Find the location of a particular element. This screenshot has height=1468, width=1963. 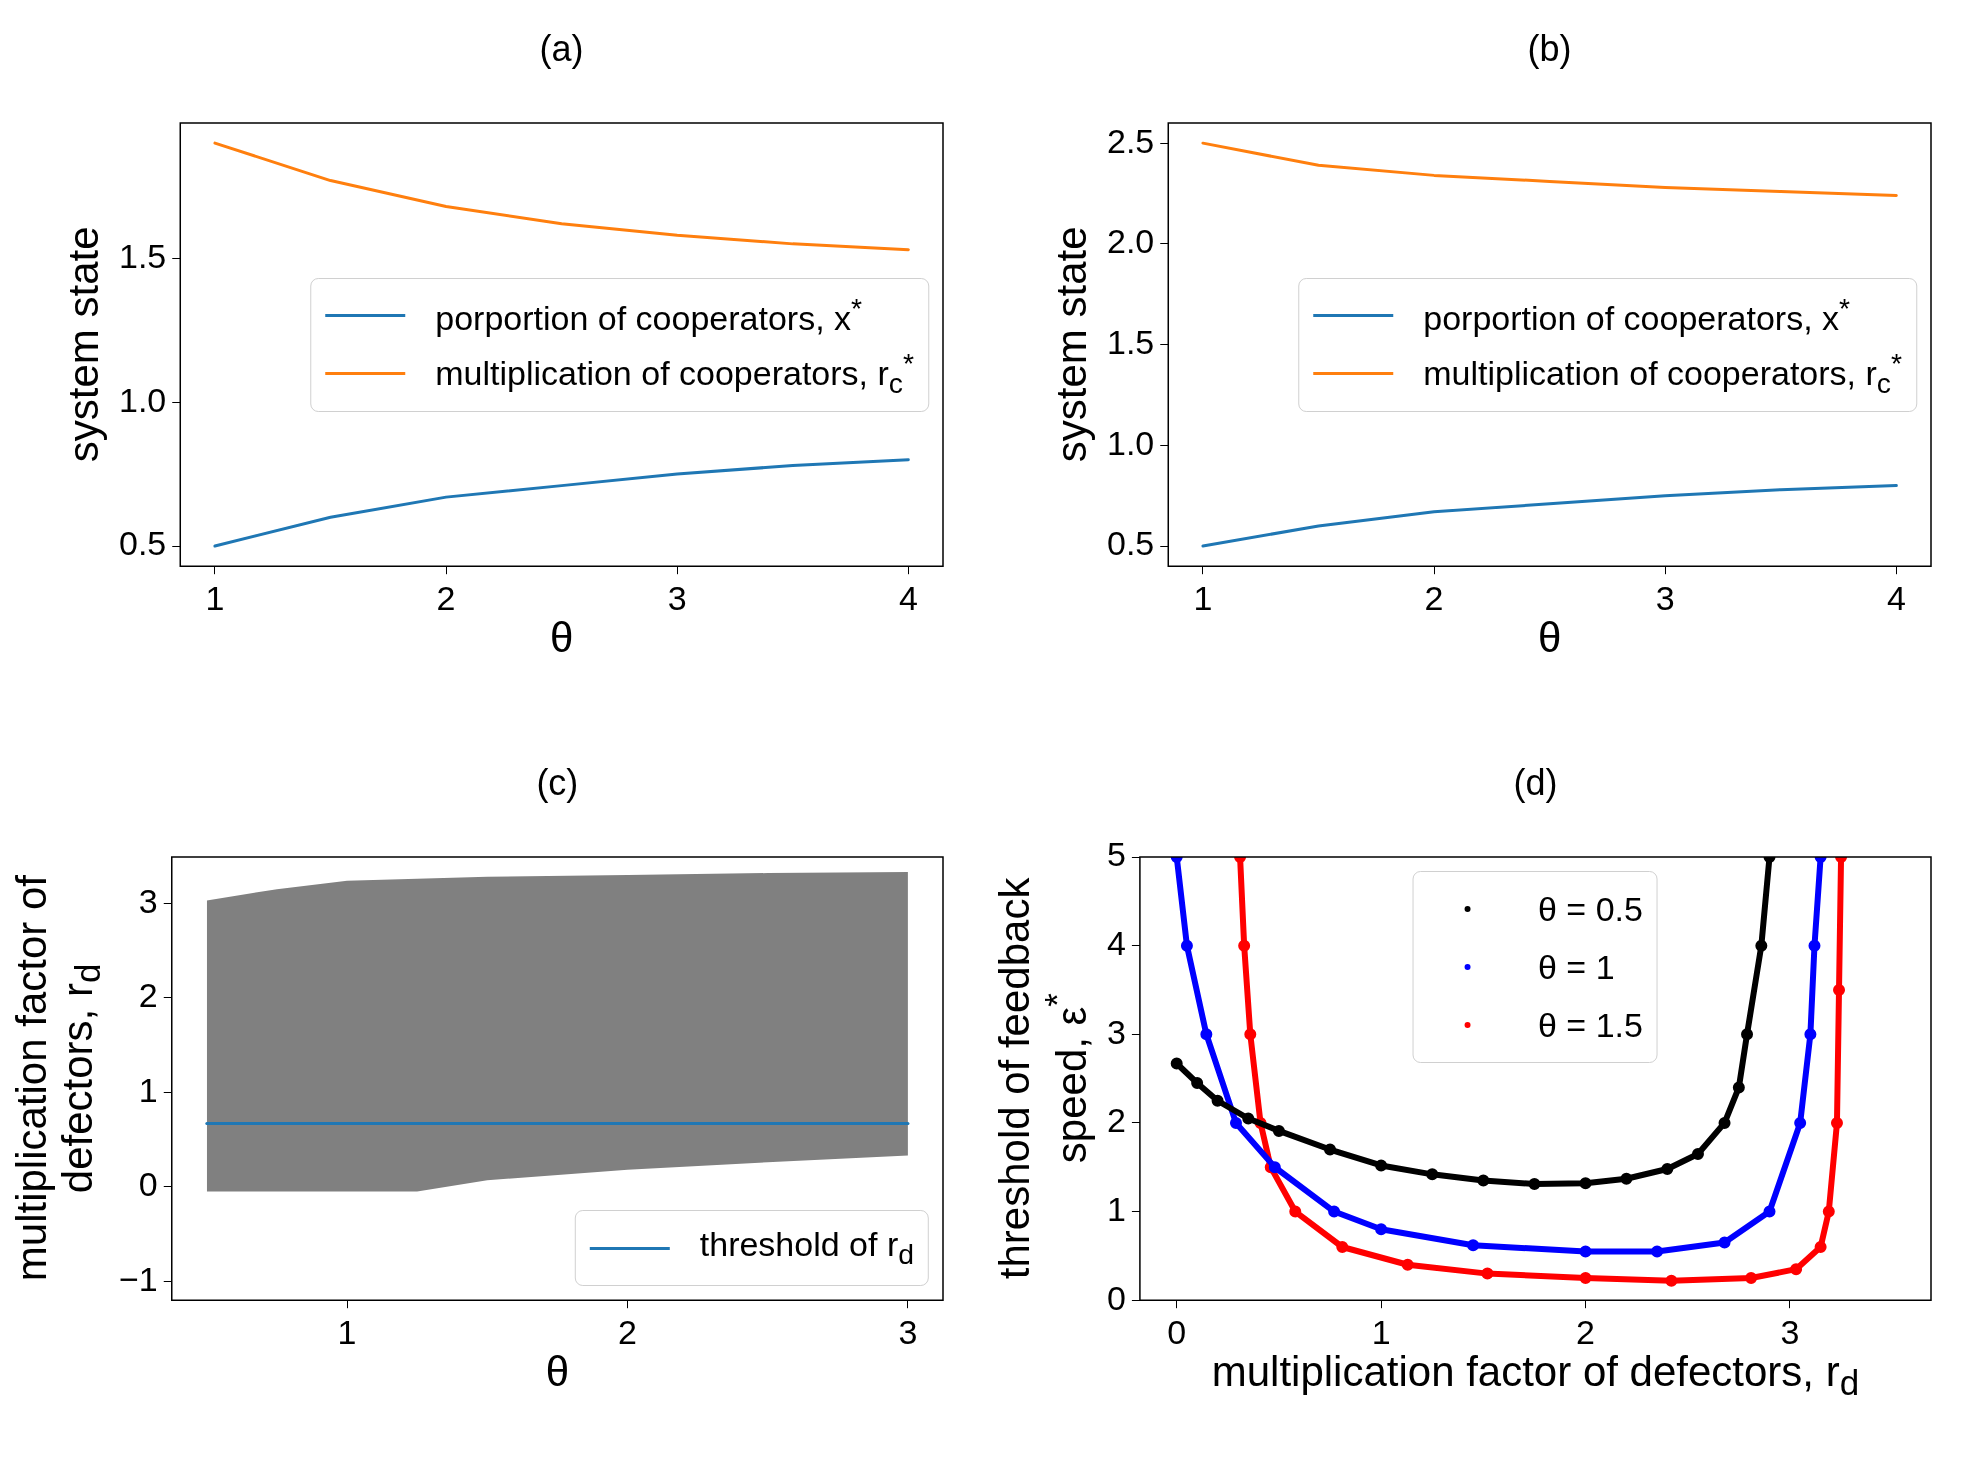

legend-label: θ = 1.5 is located at coordinates (1590, 1025).